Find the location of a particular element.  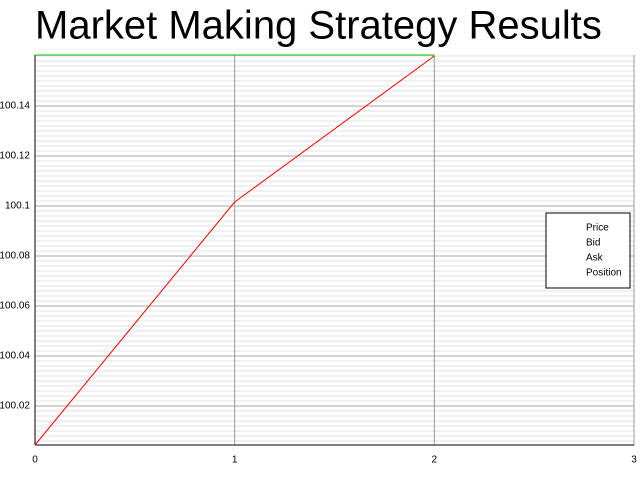

legend: Price Bid Ask Position is located at coordinates (588, 250).